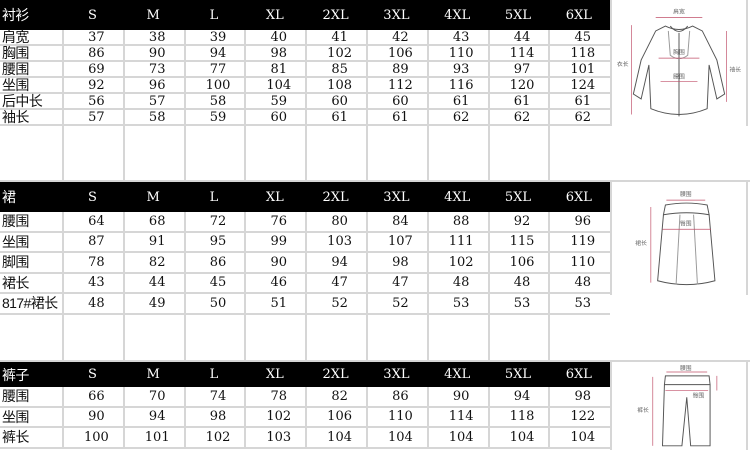  Describe the element at coordinates (305, 37) in the screenshot. I see `table-row: 肩宽 37 38 39 40 41 42 43 44 45` at that location.